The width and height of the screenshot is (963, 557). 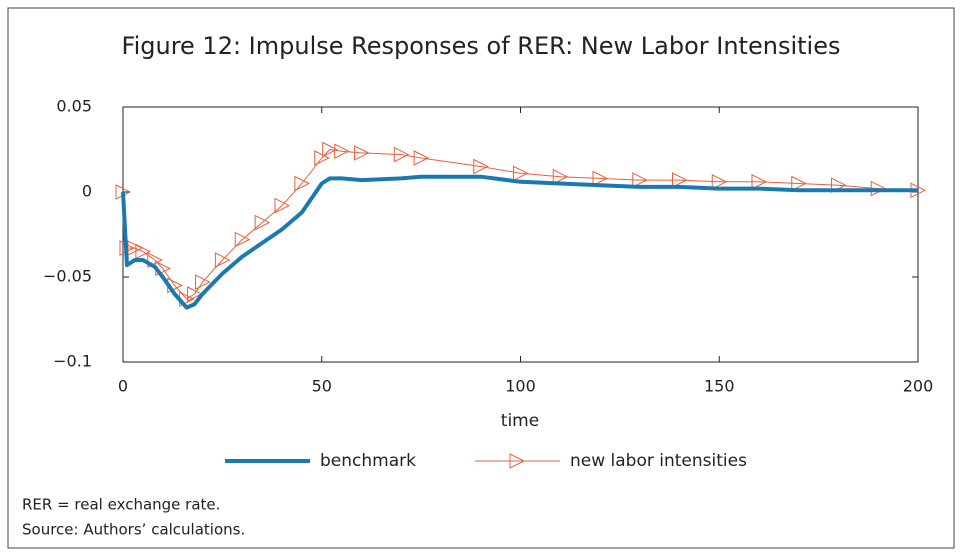 What do you see at coordinates (719, 386) in the screenshot?
I see `x-tick-label: 150` at bounding box center [719, 386].